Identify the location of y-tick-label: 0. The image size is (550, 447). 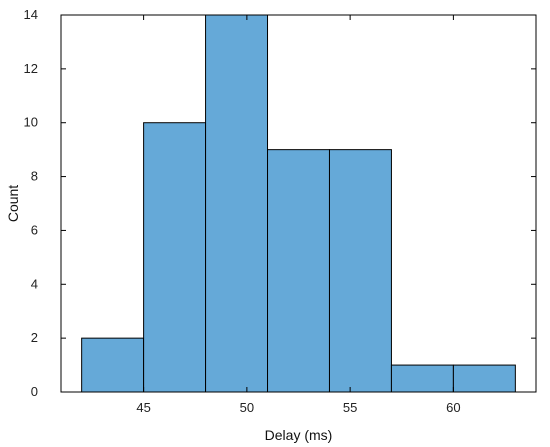
(34, 391).